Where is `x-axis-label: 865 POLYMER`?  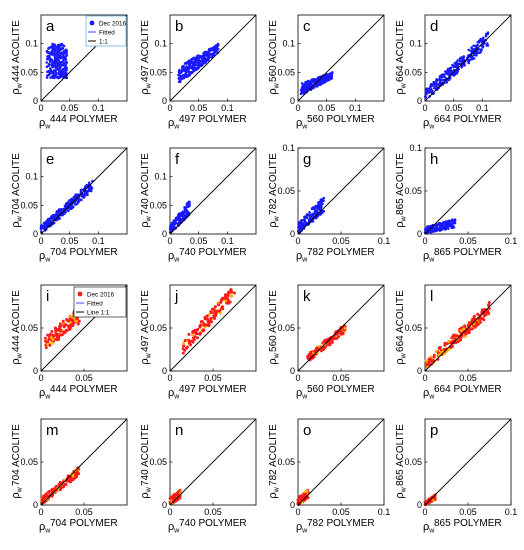 x-axis-label: 865 POLYMER is located at coordinates (468, 523).